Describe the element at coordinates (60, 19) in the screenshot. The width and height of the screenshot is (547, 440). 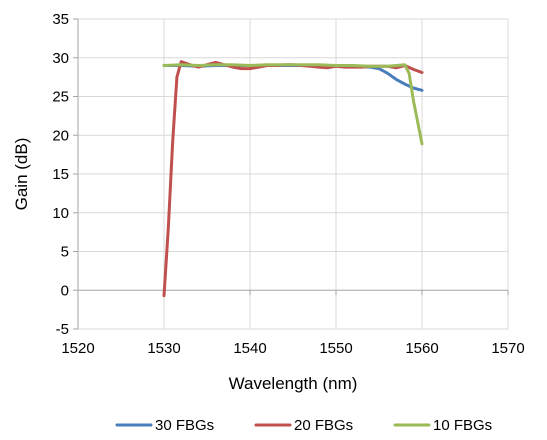
I see `y-tick-label: 35` at that location.